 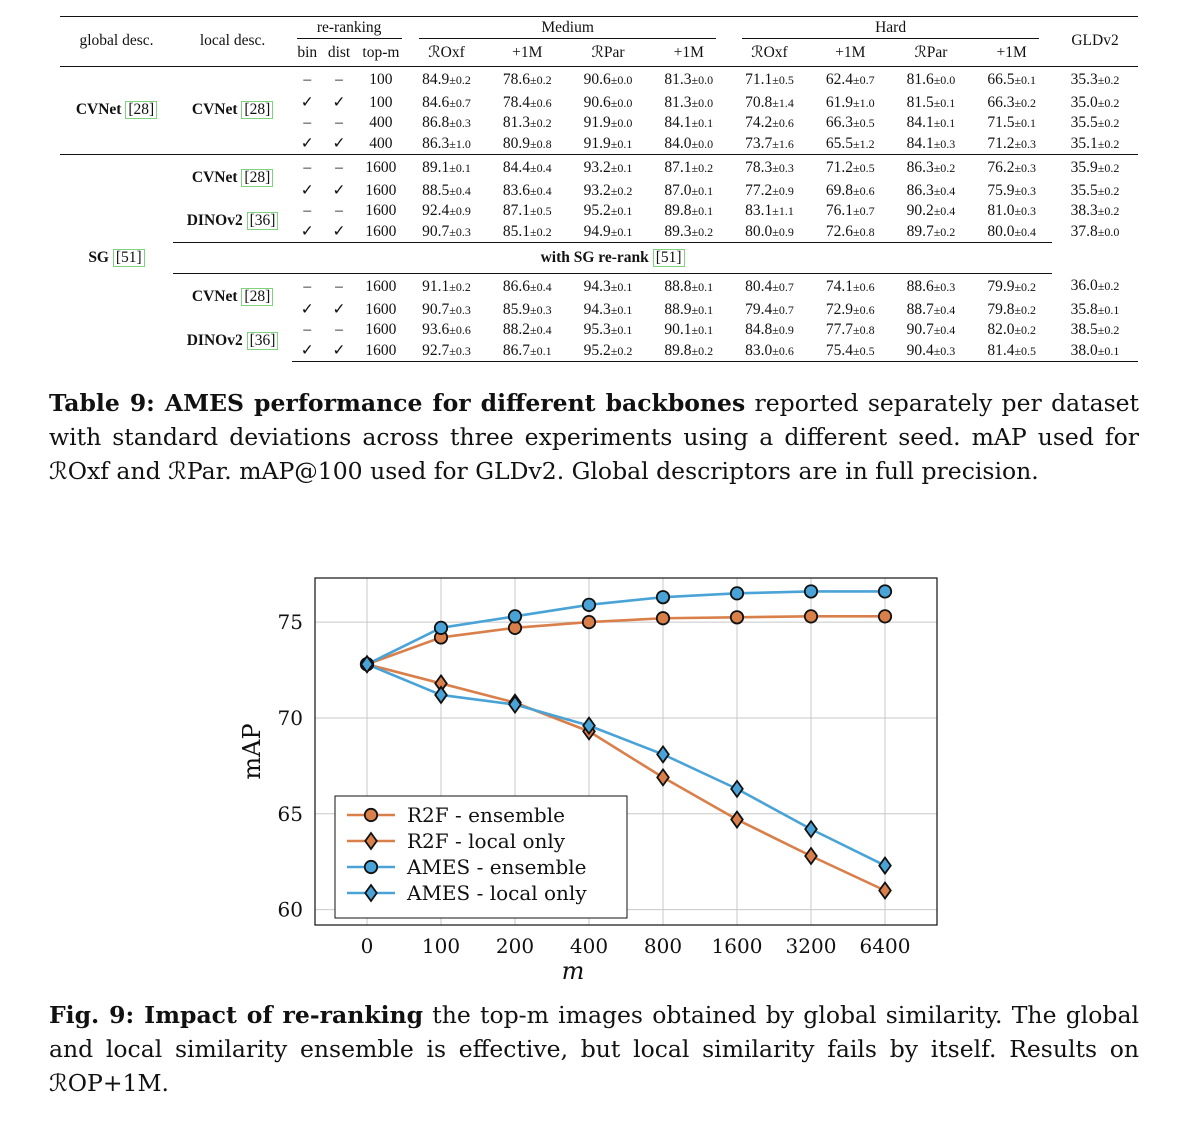 What do you see at coordinates (1012, 351) in the screenshot?
I see `cell-value: 81.4±0.5` at bounding box center [1012, 351].